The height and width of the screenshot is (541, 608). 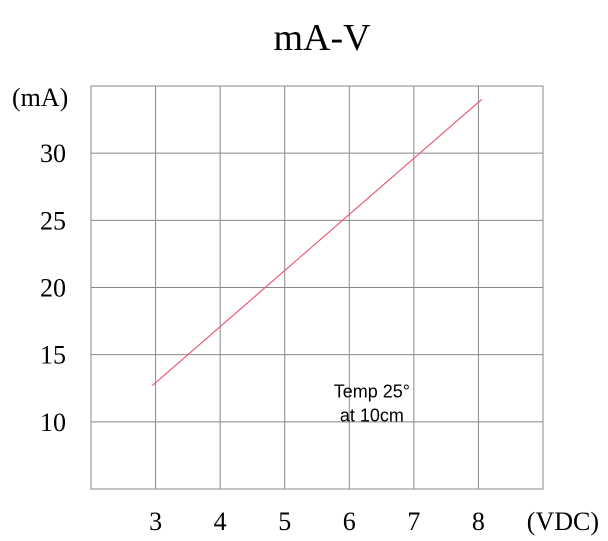 What do you see at coordinates (284, 521) in the screenshot?
I see `x-tick-label: 5` at bounding box center [284, 521].